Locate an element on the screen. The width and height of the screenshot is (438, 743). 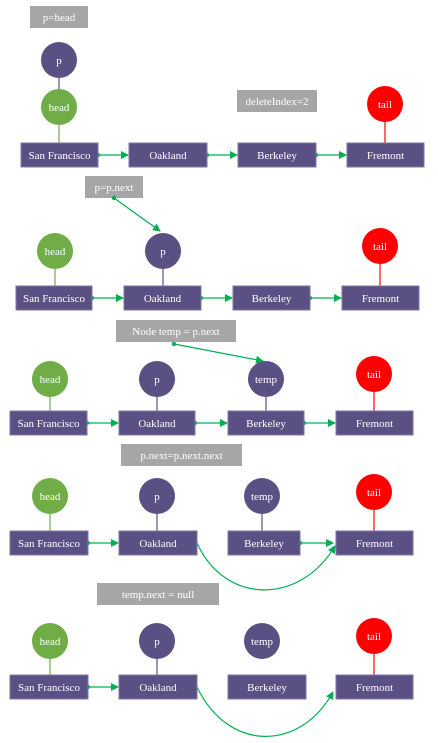
code-label: temp.next = null is located at coordinates (158, 595).